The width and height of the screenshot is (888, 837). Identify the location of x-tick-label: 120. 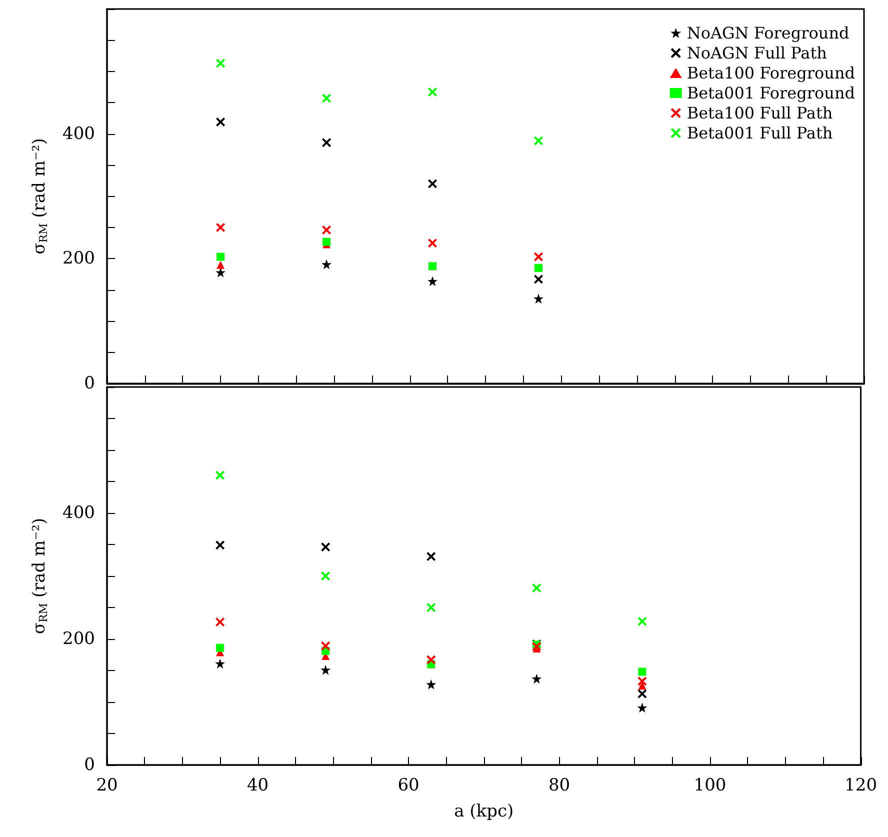
(861, 786).